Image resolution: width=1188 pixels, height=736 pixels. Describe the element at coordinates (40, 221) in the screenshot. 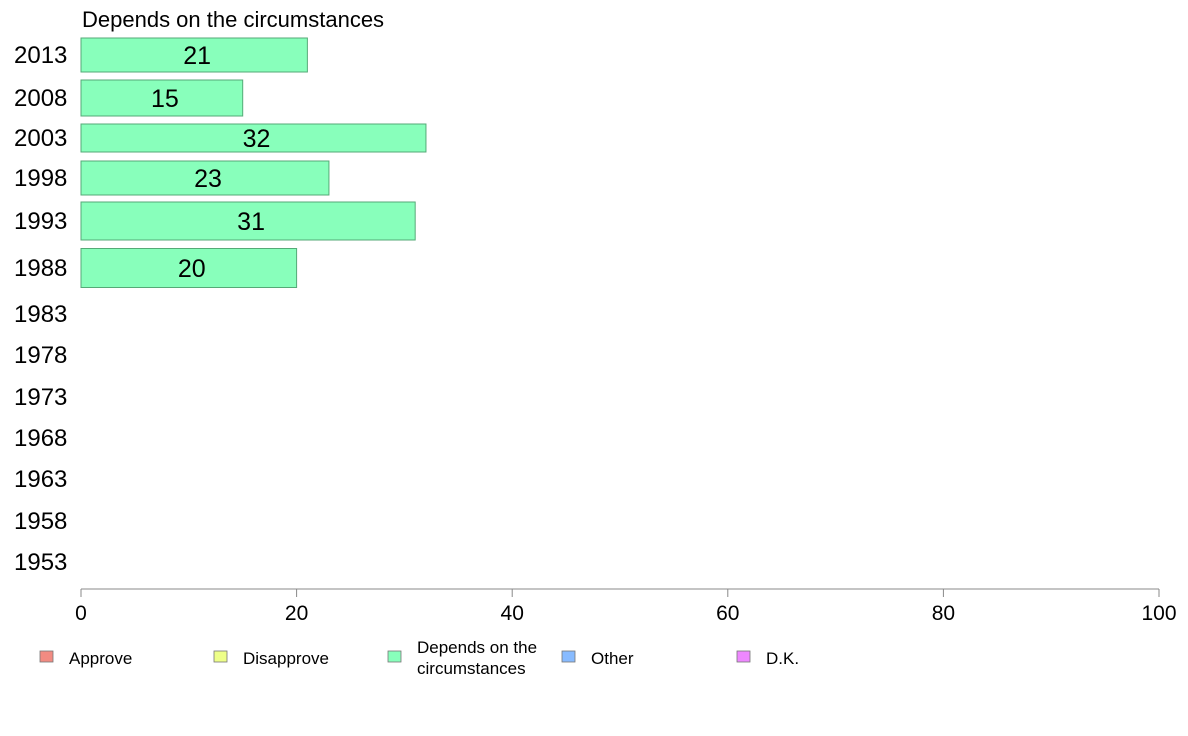

I see `category-label-1993: 1993` at that location.